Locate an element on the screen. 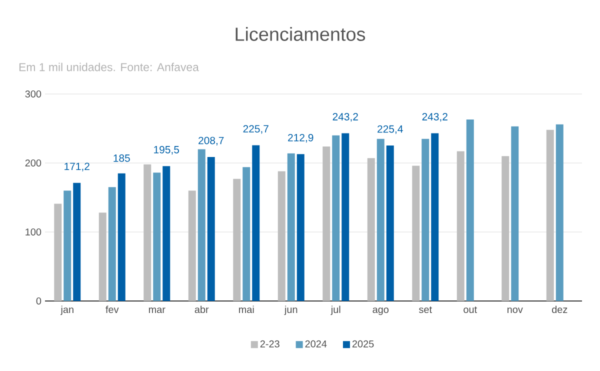 Image resolution: width=600 pixels, height=371 pixels. data-label: 195,5 is located at coordinates (167, 150).